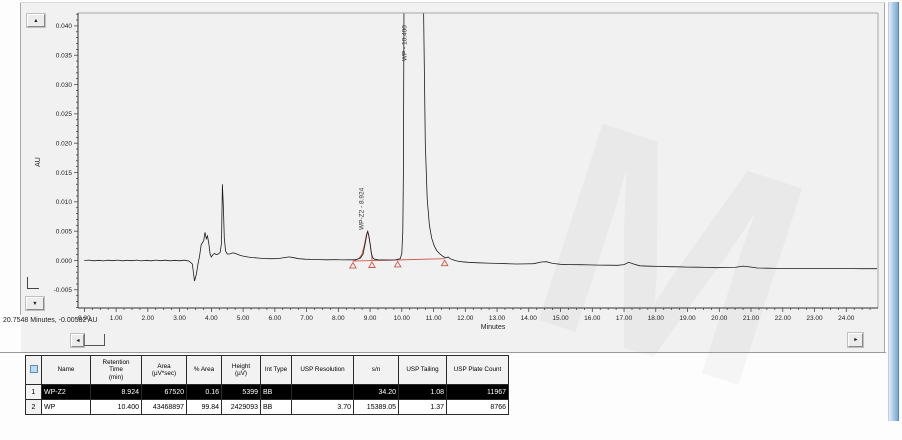 The width and height of the screenshot is (902, 440). I want to click on table-cell: 8.924, so click(116, 392).